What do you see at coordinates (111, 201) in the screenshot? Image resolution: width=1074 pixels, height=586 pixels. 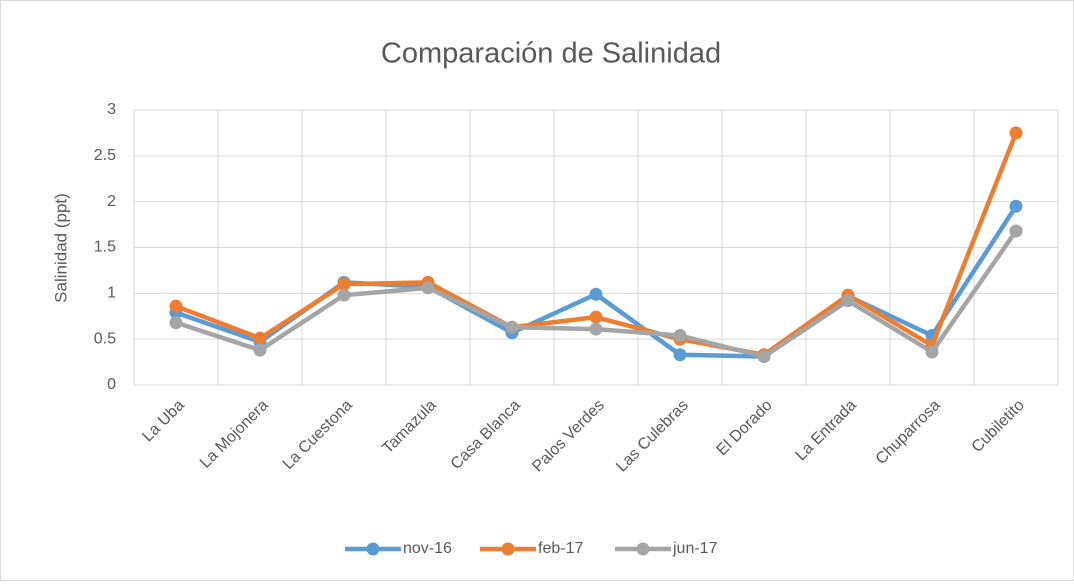 I see `y-tick-label: 2` at bounding box center [111, 201].